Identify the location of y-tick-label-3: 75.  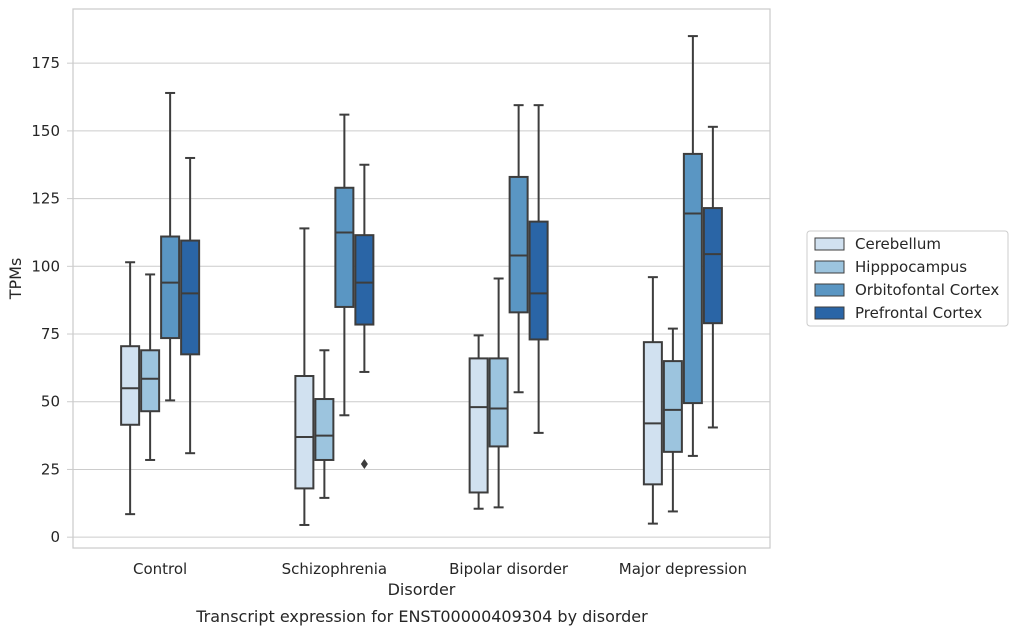
(50, 334).